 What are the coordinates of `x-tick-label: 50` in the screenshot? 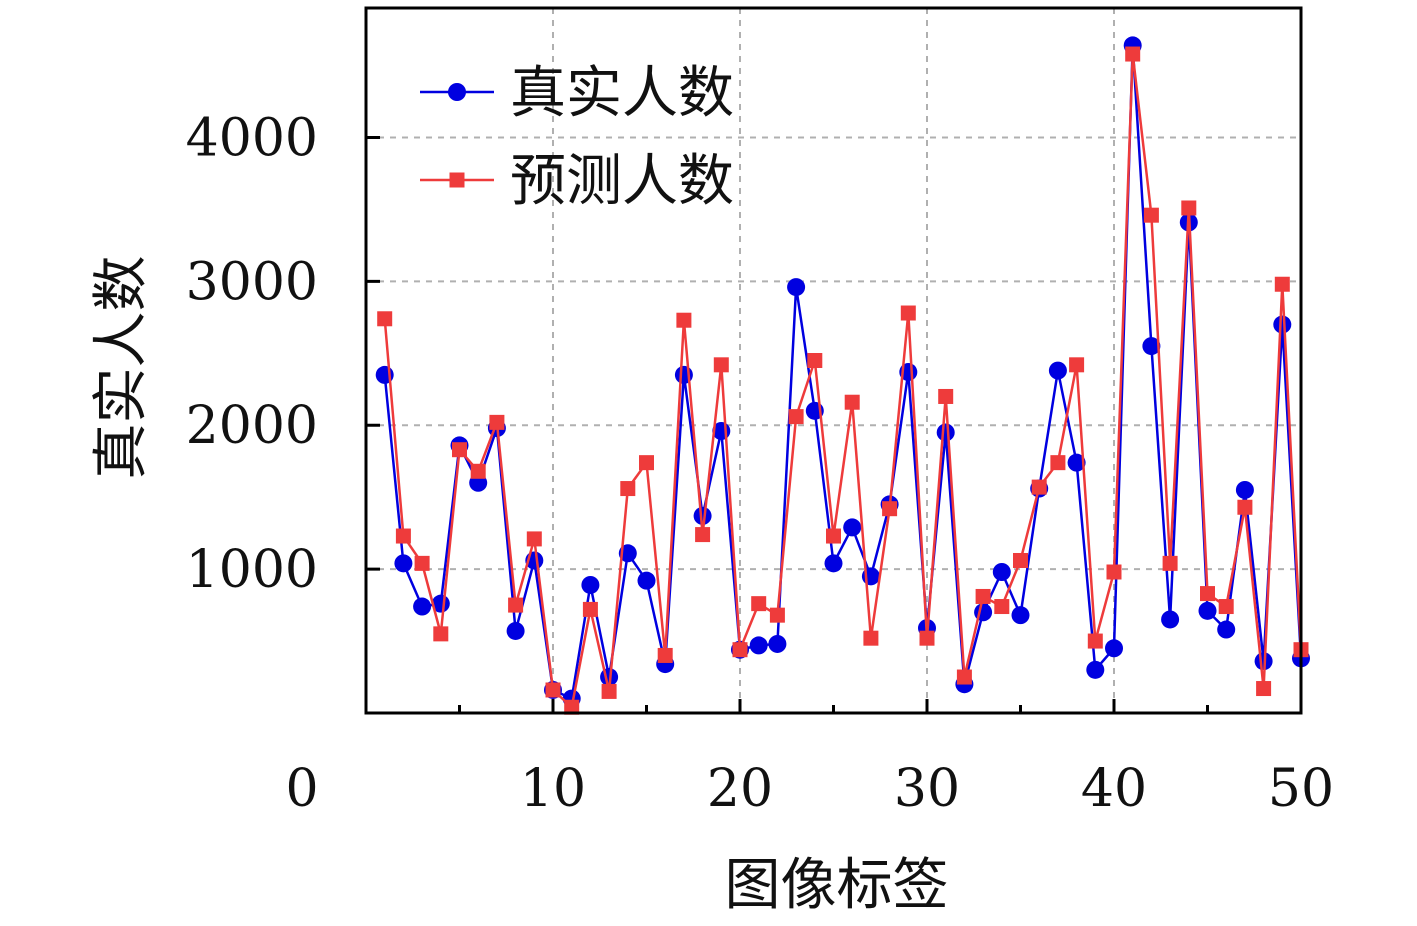 It's located at (1301, 789).